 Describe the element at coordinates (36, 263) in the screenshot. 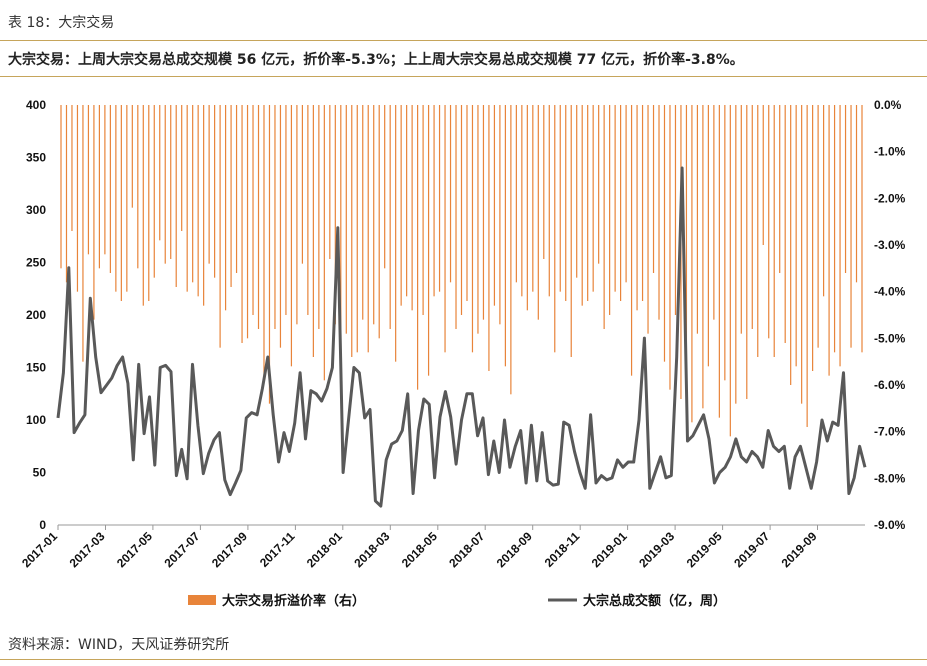

I see `y-left-tick-label: 250` at that location.